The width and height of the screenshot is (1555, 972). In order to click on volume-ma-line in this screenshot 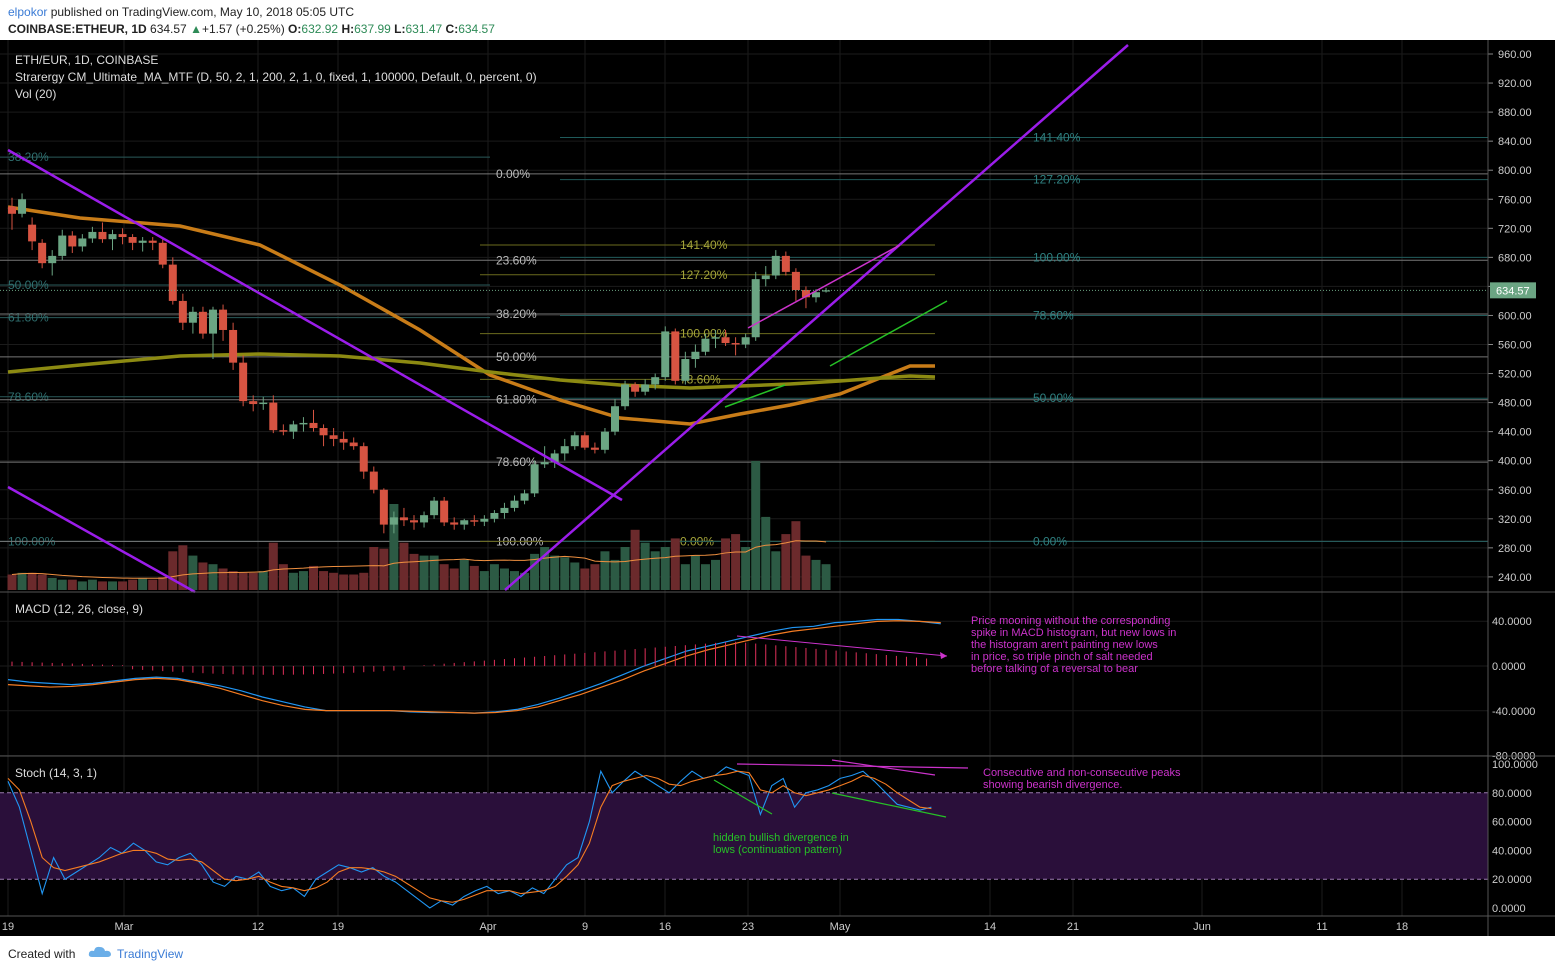, I will do `click(419, 559)`.